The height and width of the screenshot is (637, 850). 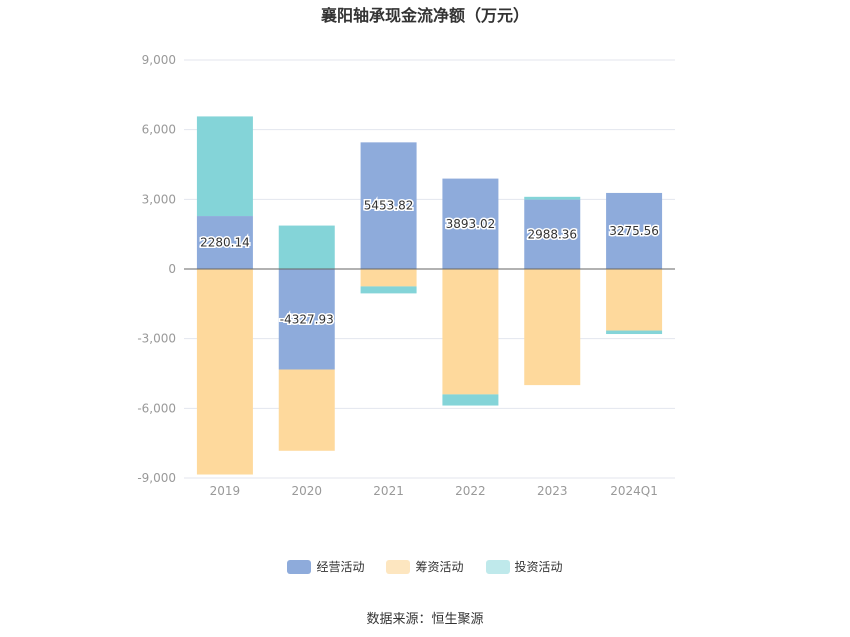 I want to click on data-label: 3893.02, so click(x=471, y=224).